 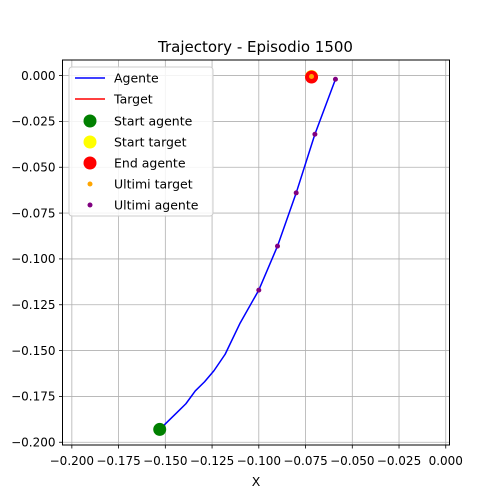 I want to click on legend-ultimi-agente-swatch, so click(x=90, y=205).